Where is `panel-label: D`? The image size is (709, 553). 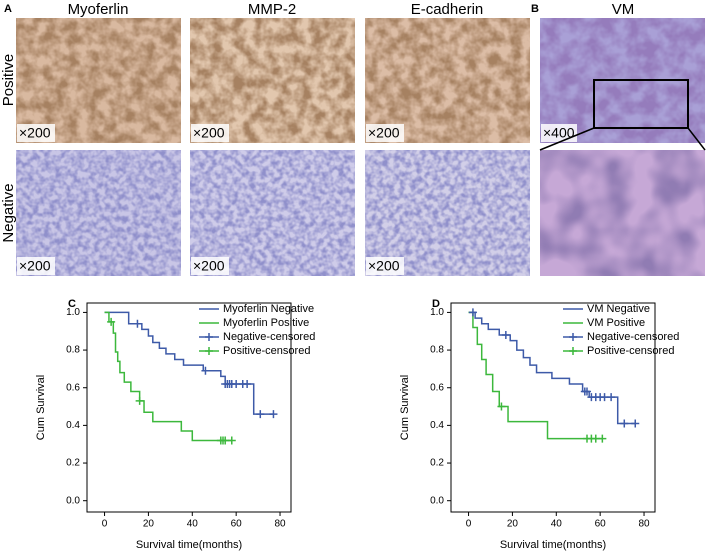 panel-label: D is located at coordinates (436, 304).